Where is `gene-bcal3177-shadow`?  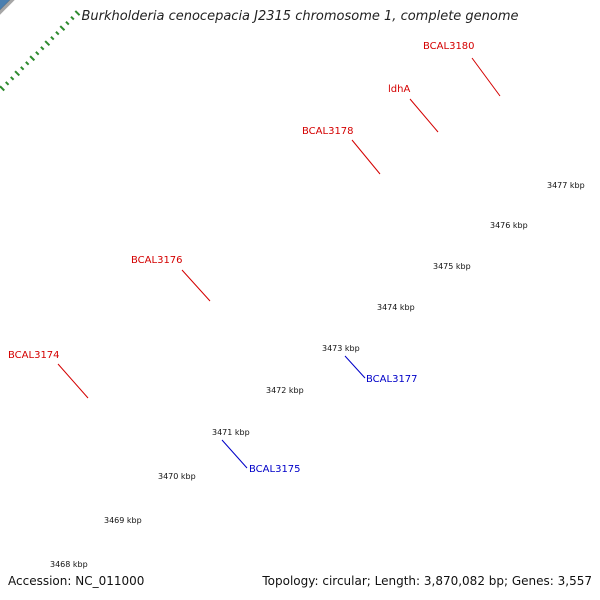 gene-bcal3177-shadow is located at coordinates (7, 7).